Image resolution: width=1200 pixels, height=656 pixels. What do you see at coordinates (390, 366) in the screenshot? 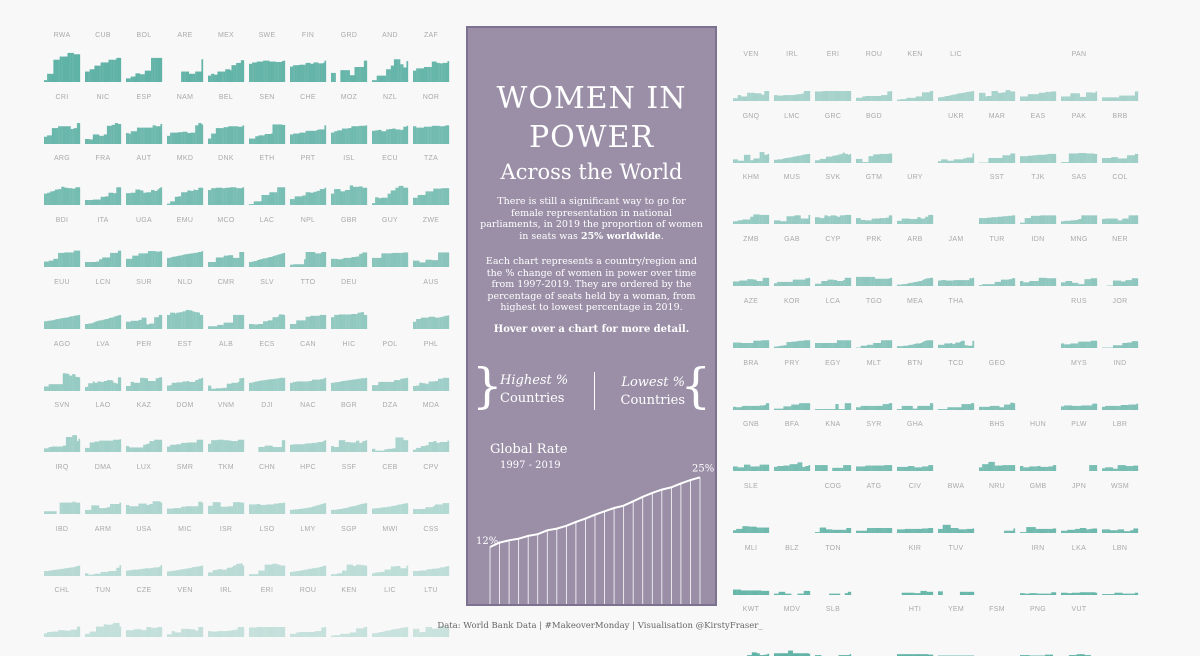
I see `panels_left-chart-pol: POL` at bounding box center [390, 366].